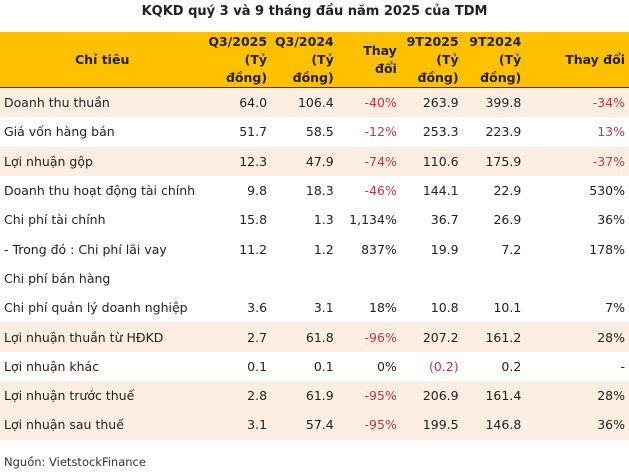  I want to click on table-cell: 106.4, so click(304, 102).